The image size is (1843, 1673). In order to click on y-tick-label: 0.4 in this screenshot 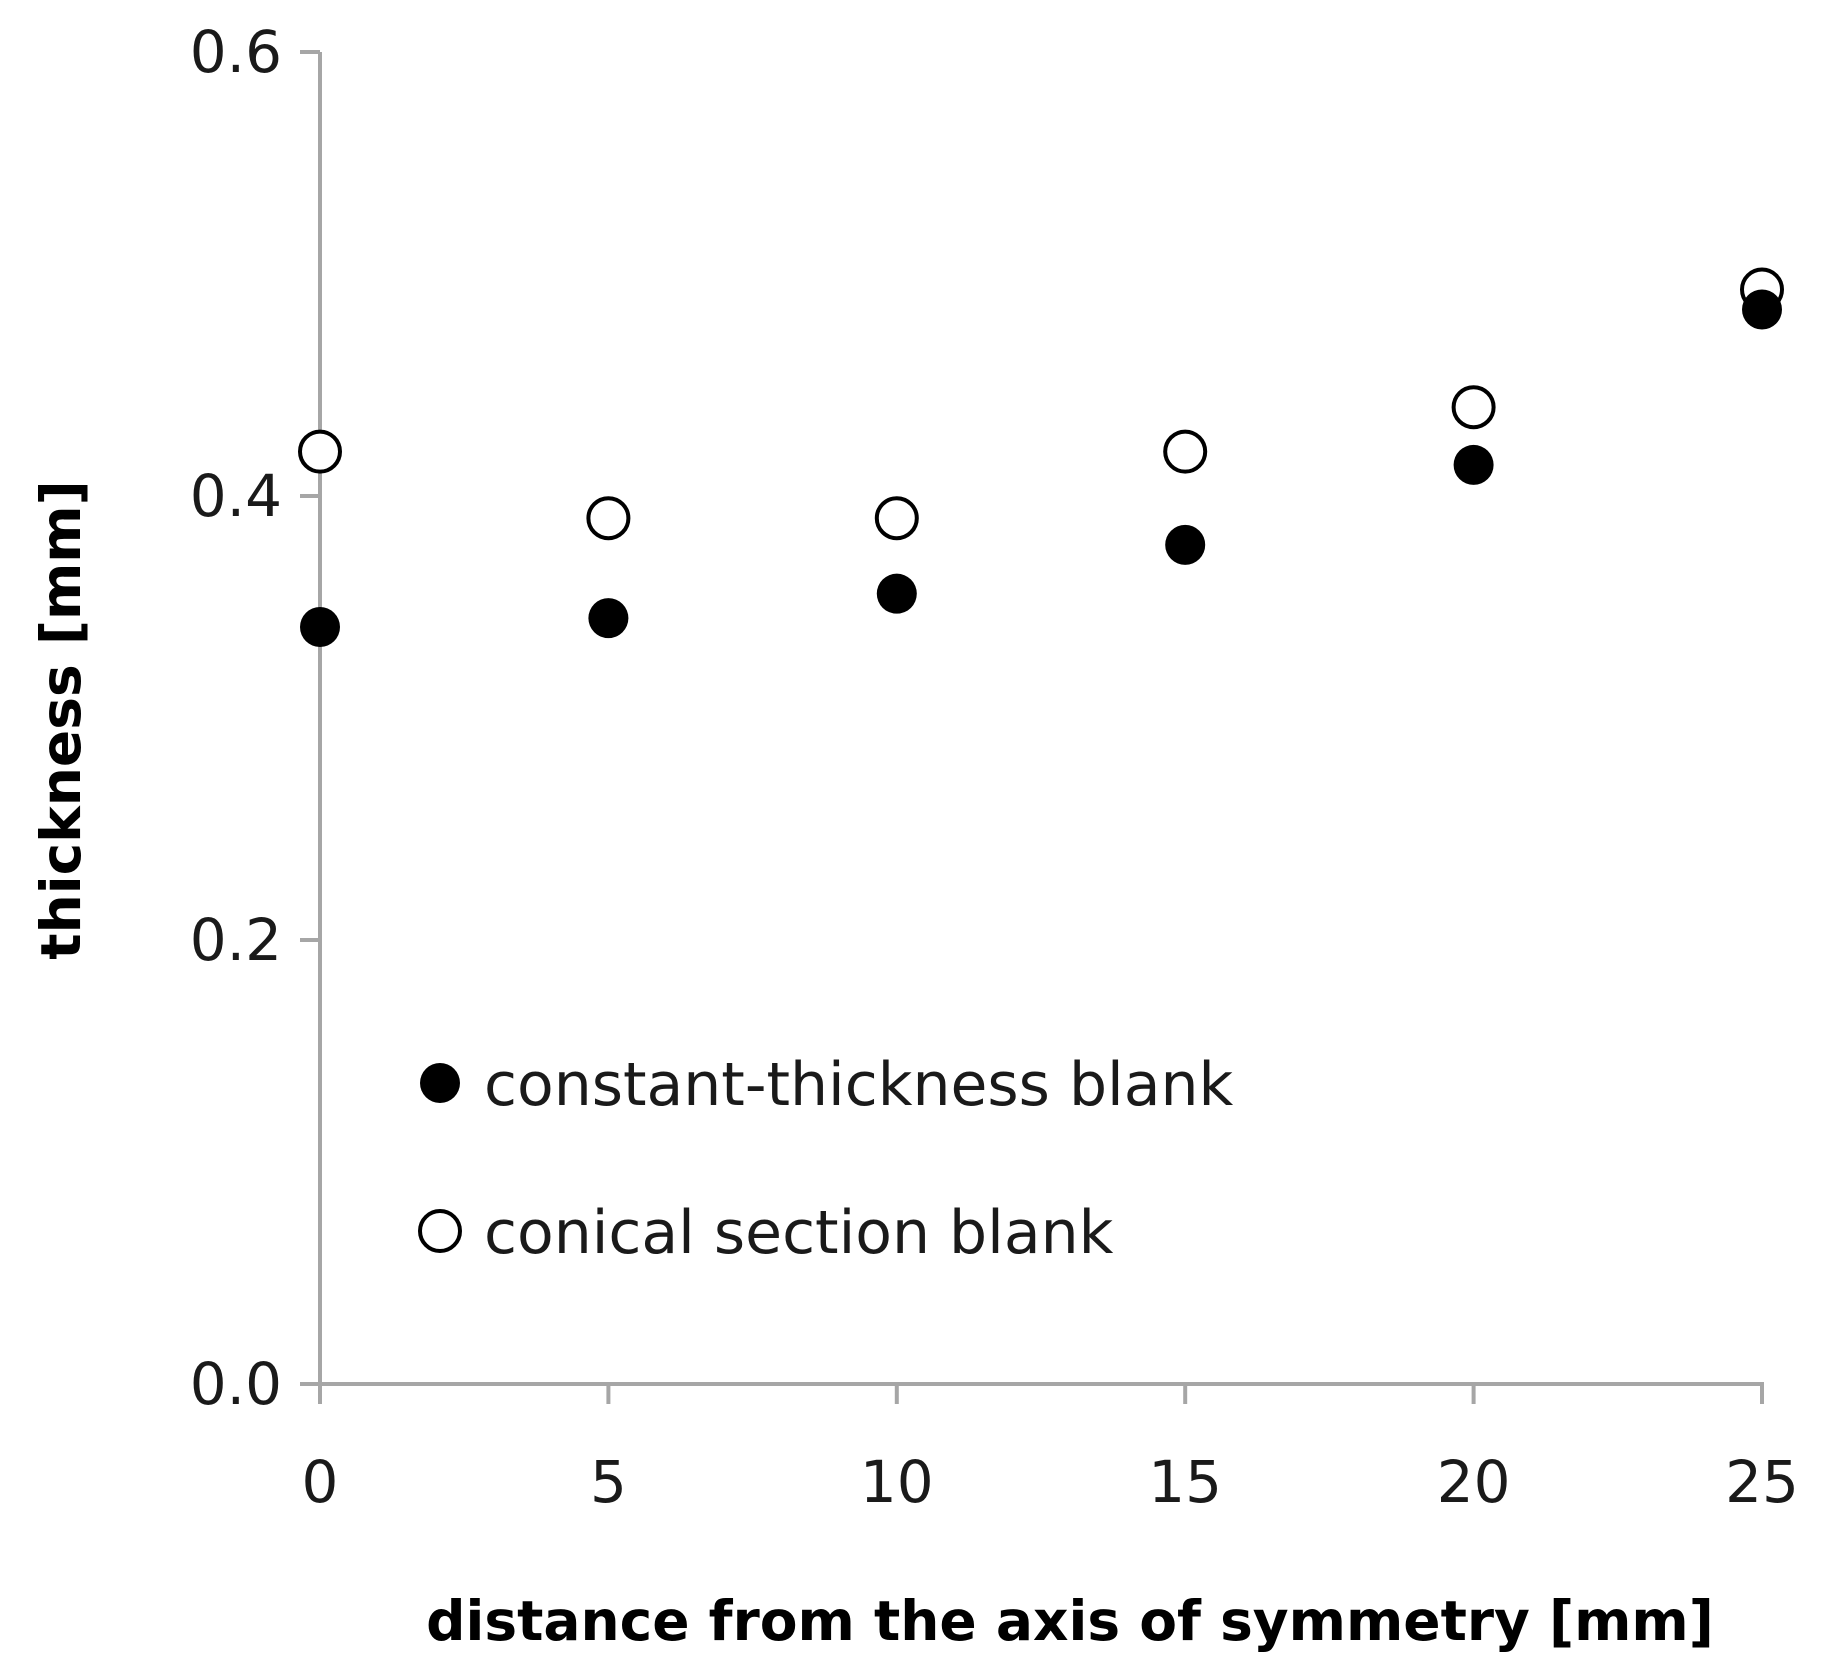, I will do `click(236, 496)`.